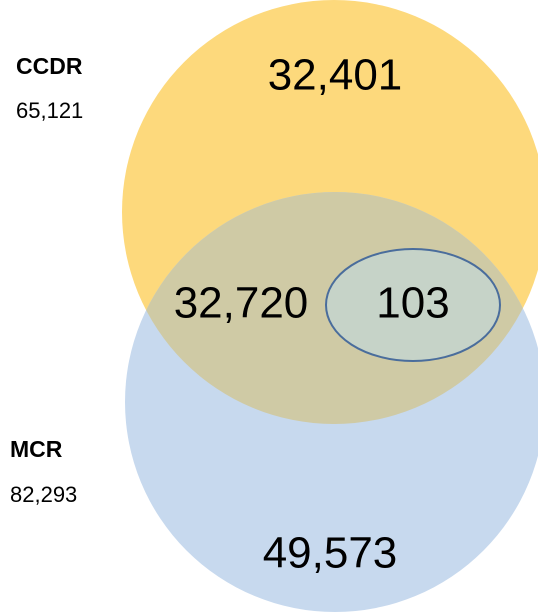 The image size is (538, 613). I want to click on set-label: MCR, so click(36, 449).